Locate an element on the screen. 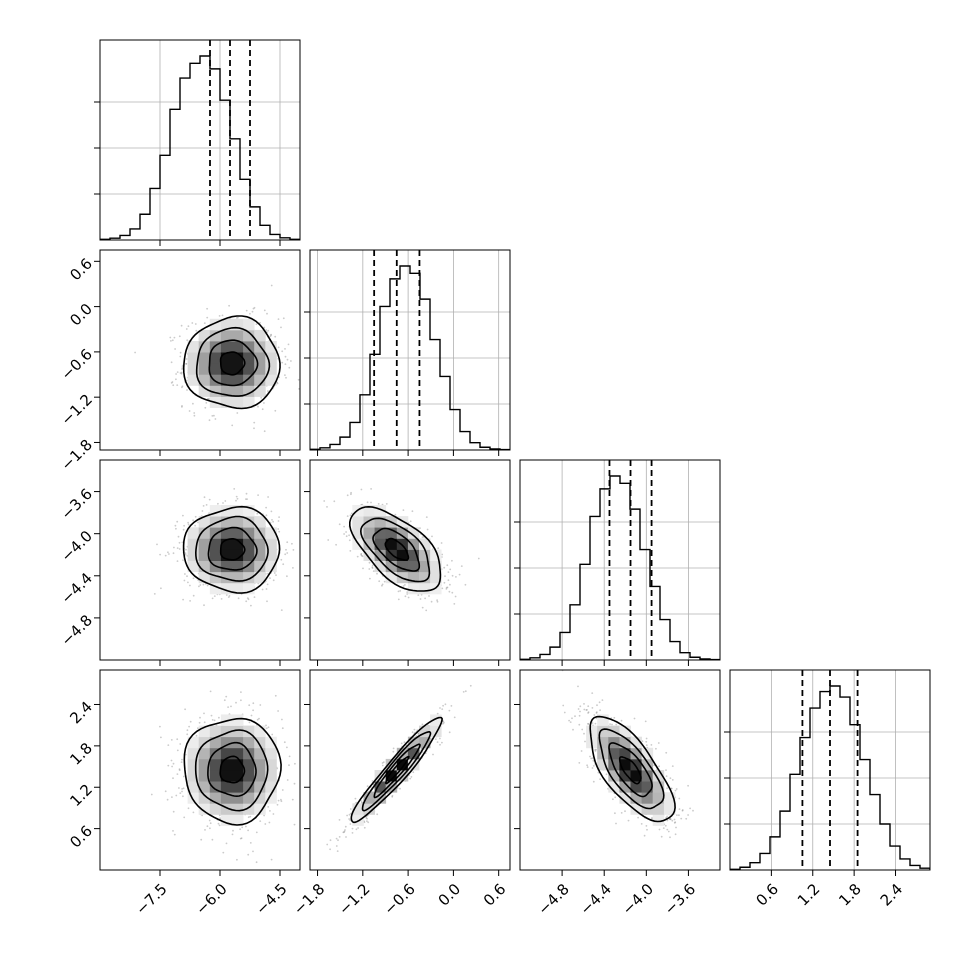 The width and height of the screenshot is (970, 970). y-tick-label: 1.2 is located at coordinates (81, 796).